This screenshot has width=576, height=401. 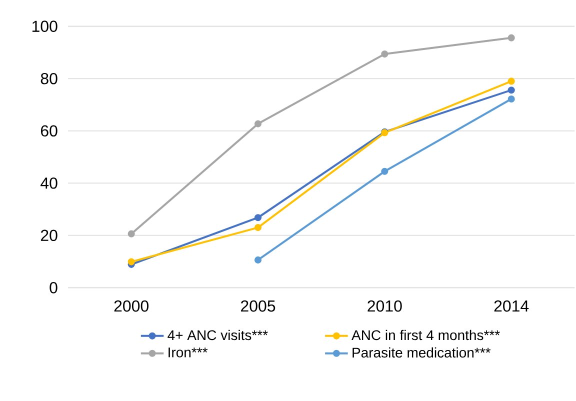 I want to click on y-tick-label: 20, so click(x=49, y=236).